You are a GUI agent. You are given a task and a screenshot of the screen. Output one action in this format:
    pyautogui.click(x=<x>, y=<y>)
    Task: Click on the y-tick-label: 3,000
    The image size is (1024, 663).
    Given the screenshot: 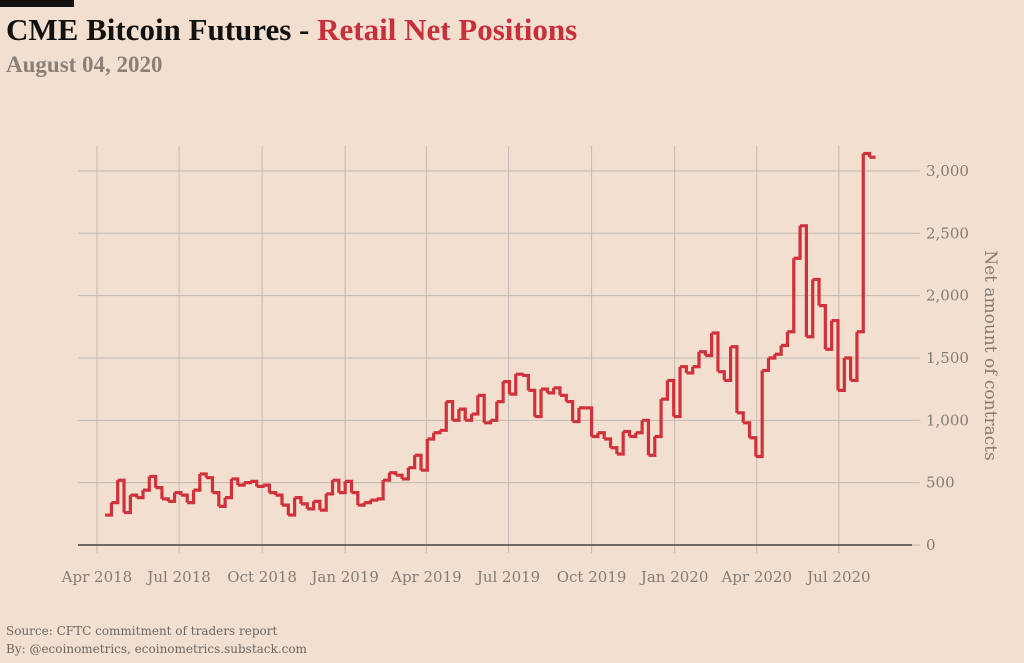 What is the action you would take?
    pyautogui.click(x=947, y=171)
    